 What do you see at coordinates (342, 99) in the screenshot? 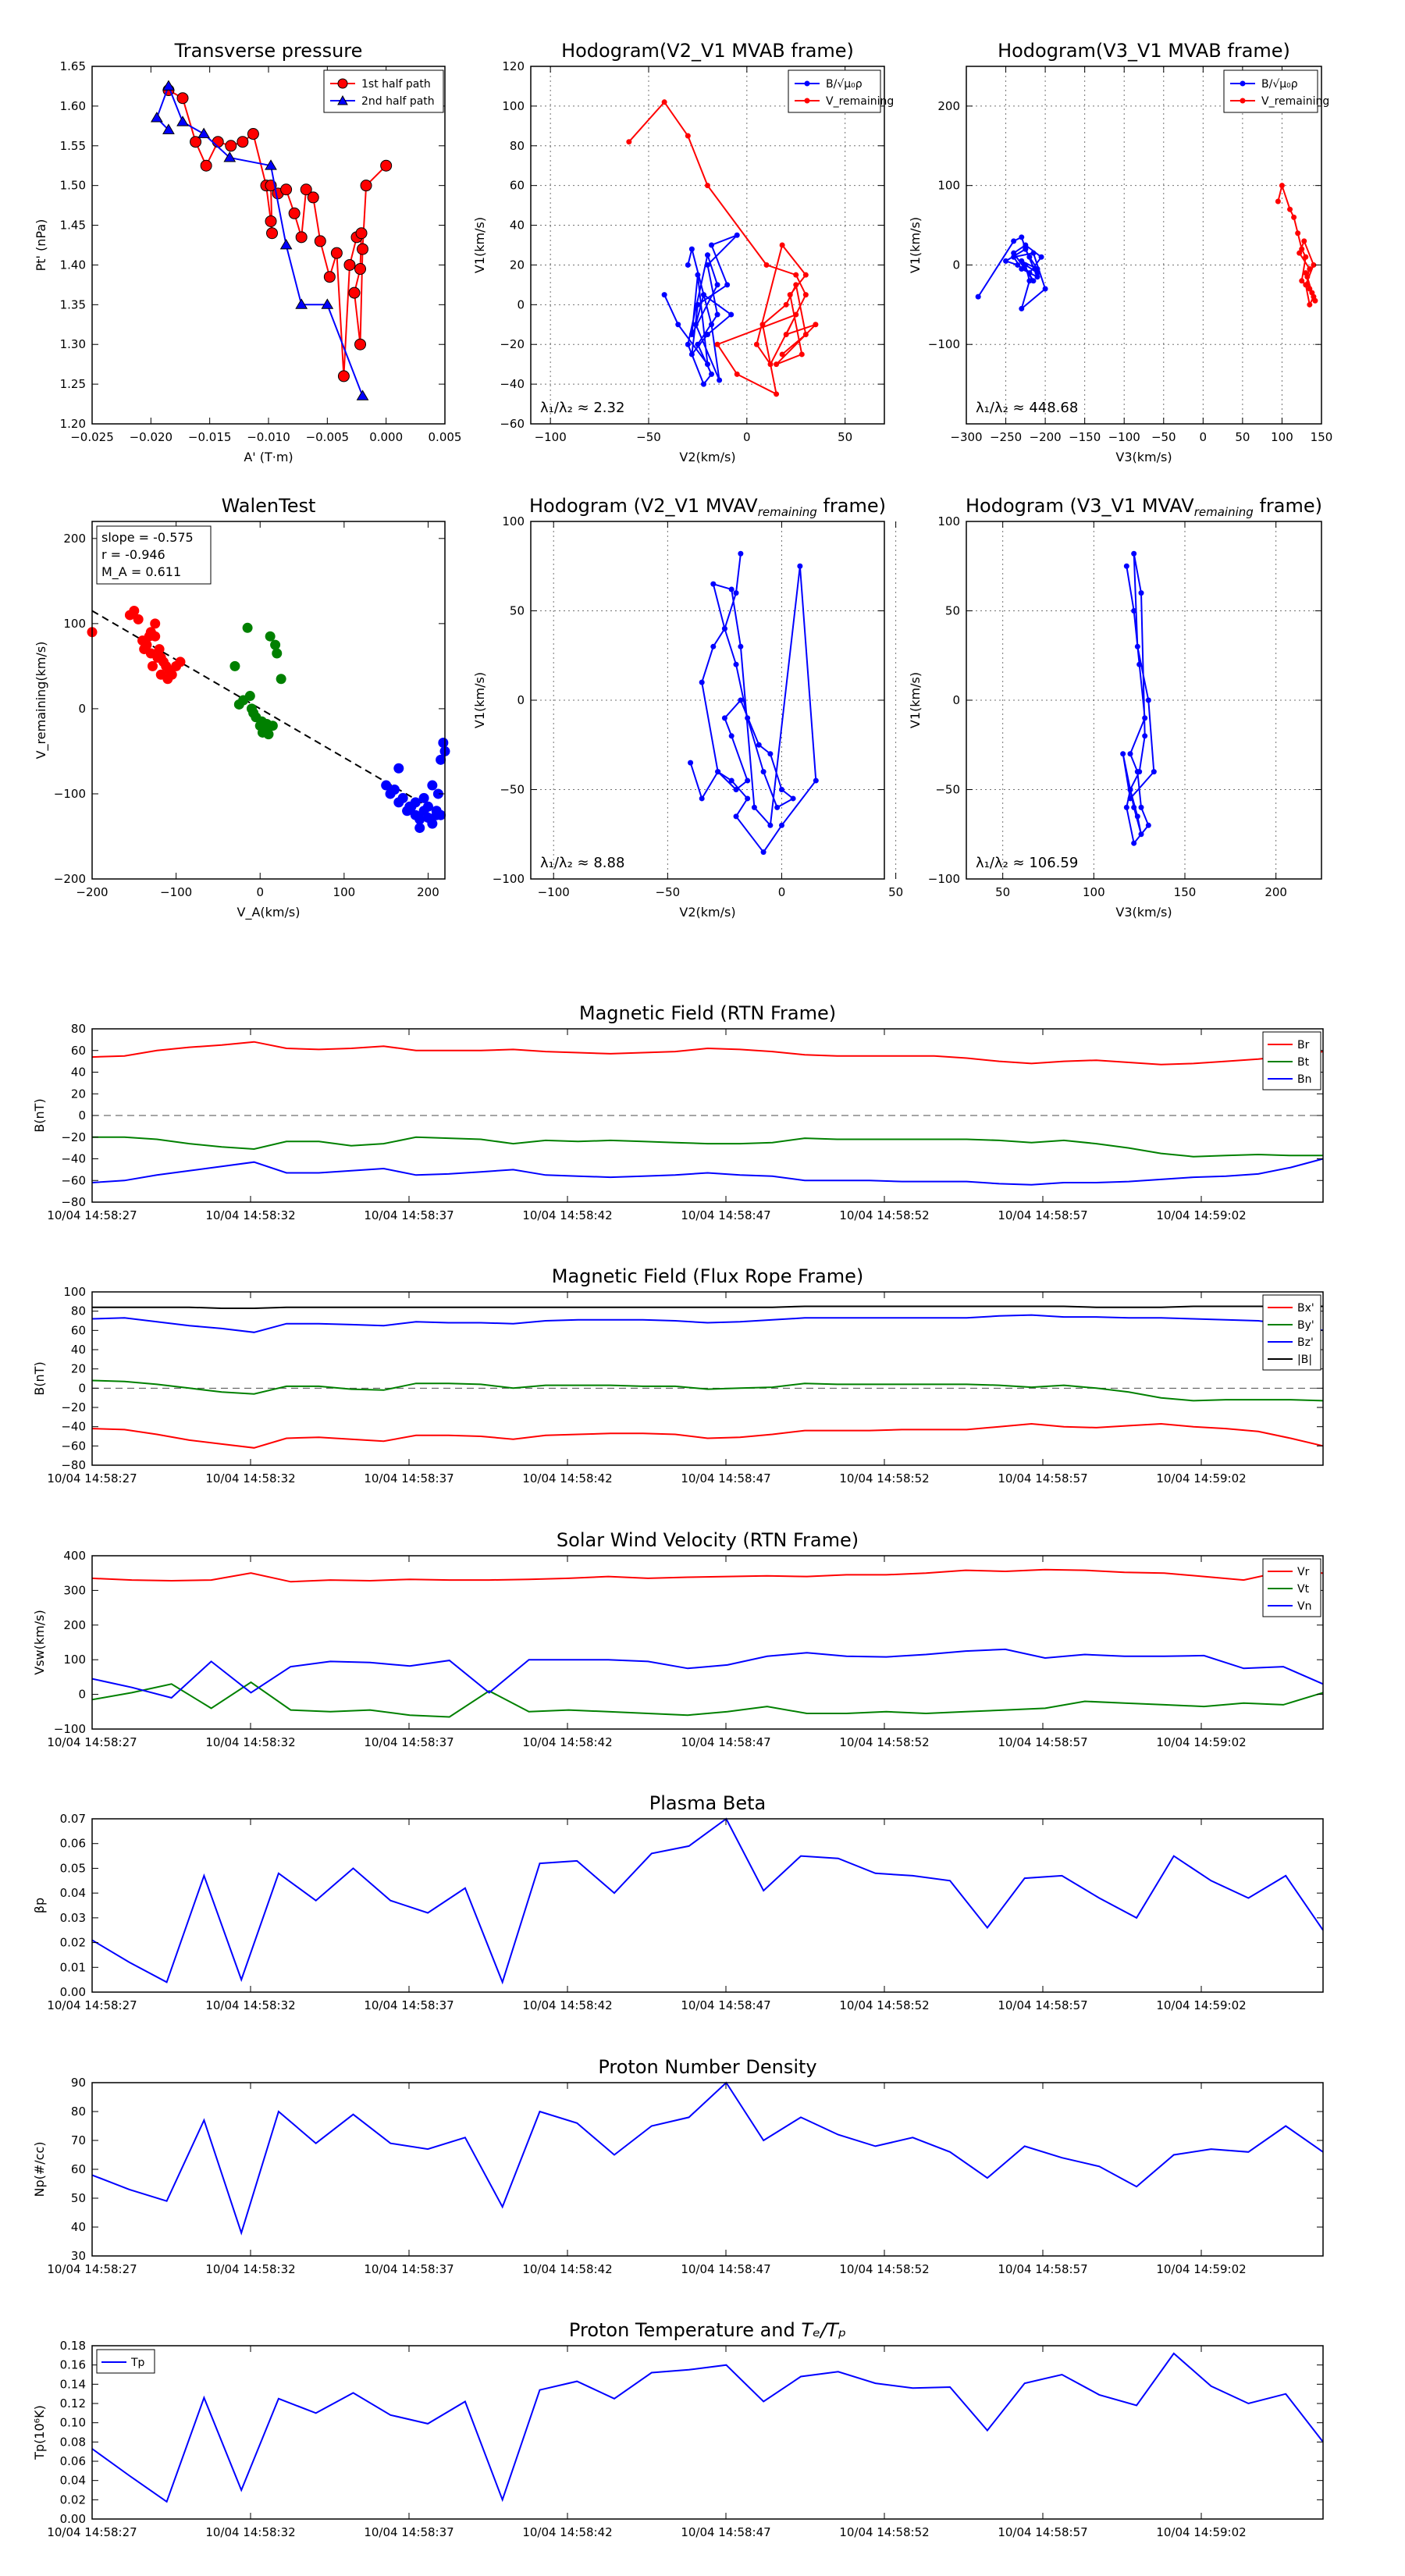
I see `legend-marker` at bounding box center [342, 99].